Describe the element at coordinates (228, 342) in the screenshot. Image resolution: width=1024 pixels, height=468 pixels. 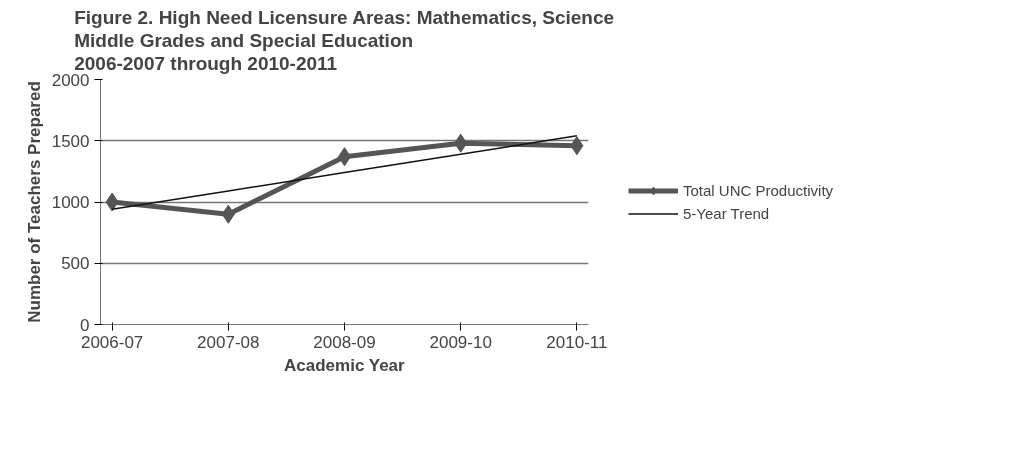
I see `x-tick-label: 2007-08` at that location.